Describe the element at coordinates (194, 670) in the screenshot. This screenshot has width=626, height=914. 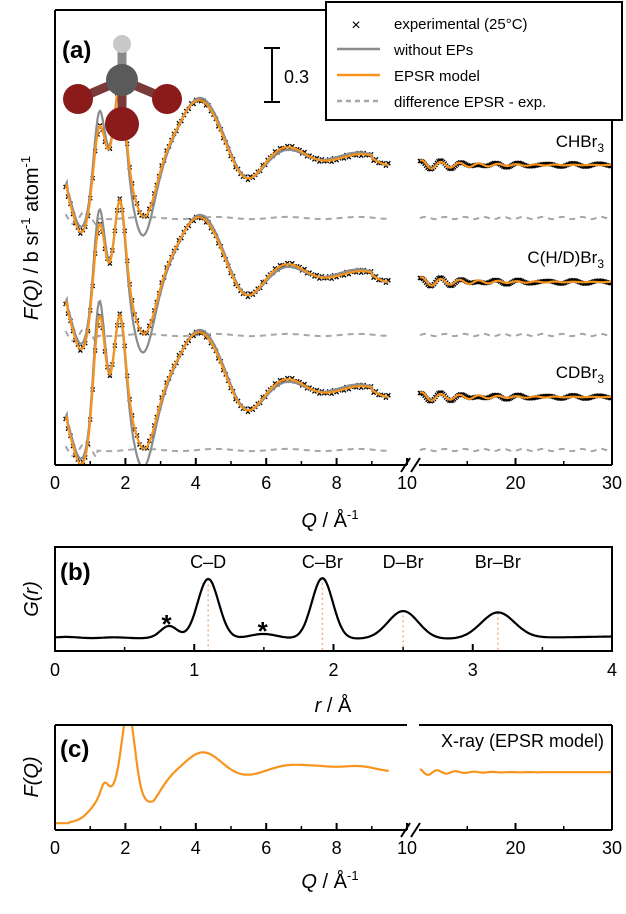
I see `x-tick-label: 1` at that location.